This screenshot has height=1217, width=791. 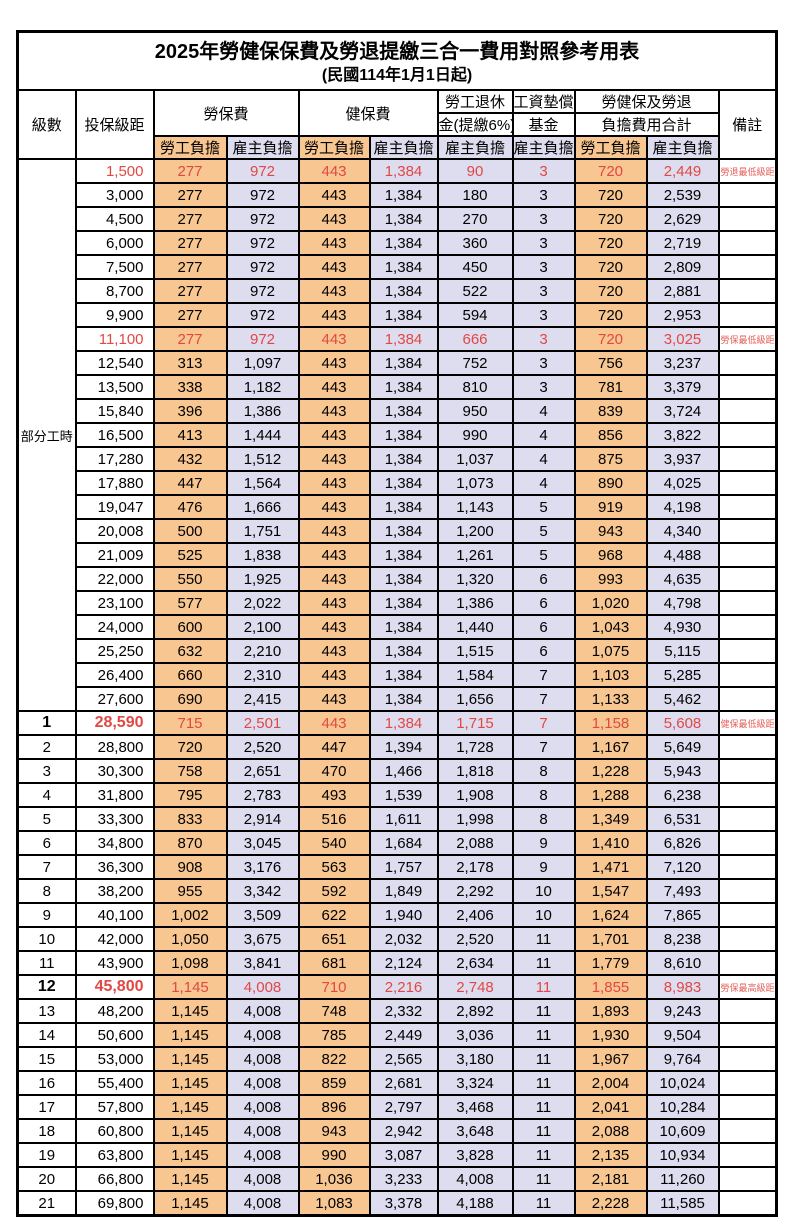 I want to click on header-note: 備註, so click(x=747, y=124).